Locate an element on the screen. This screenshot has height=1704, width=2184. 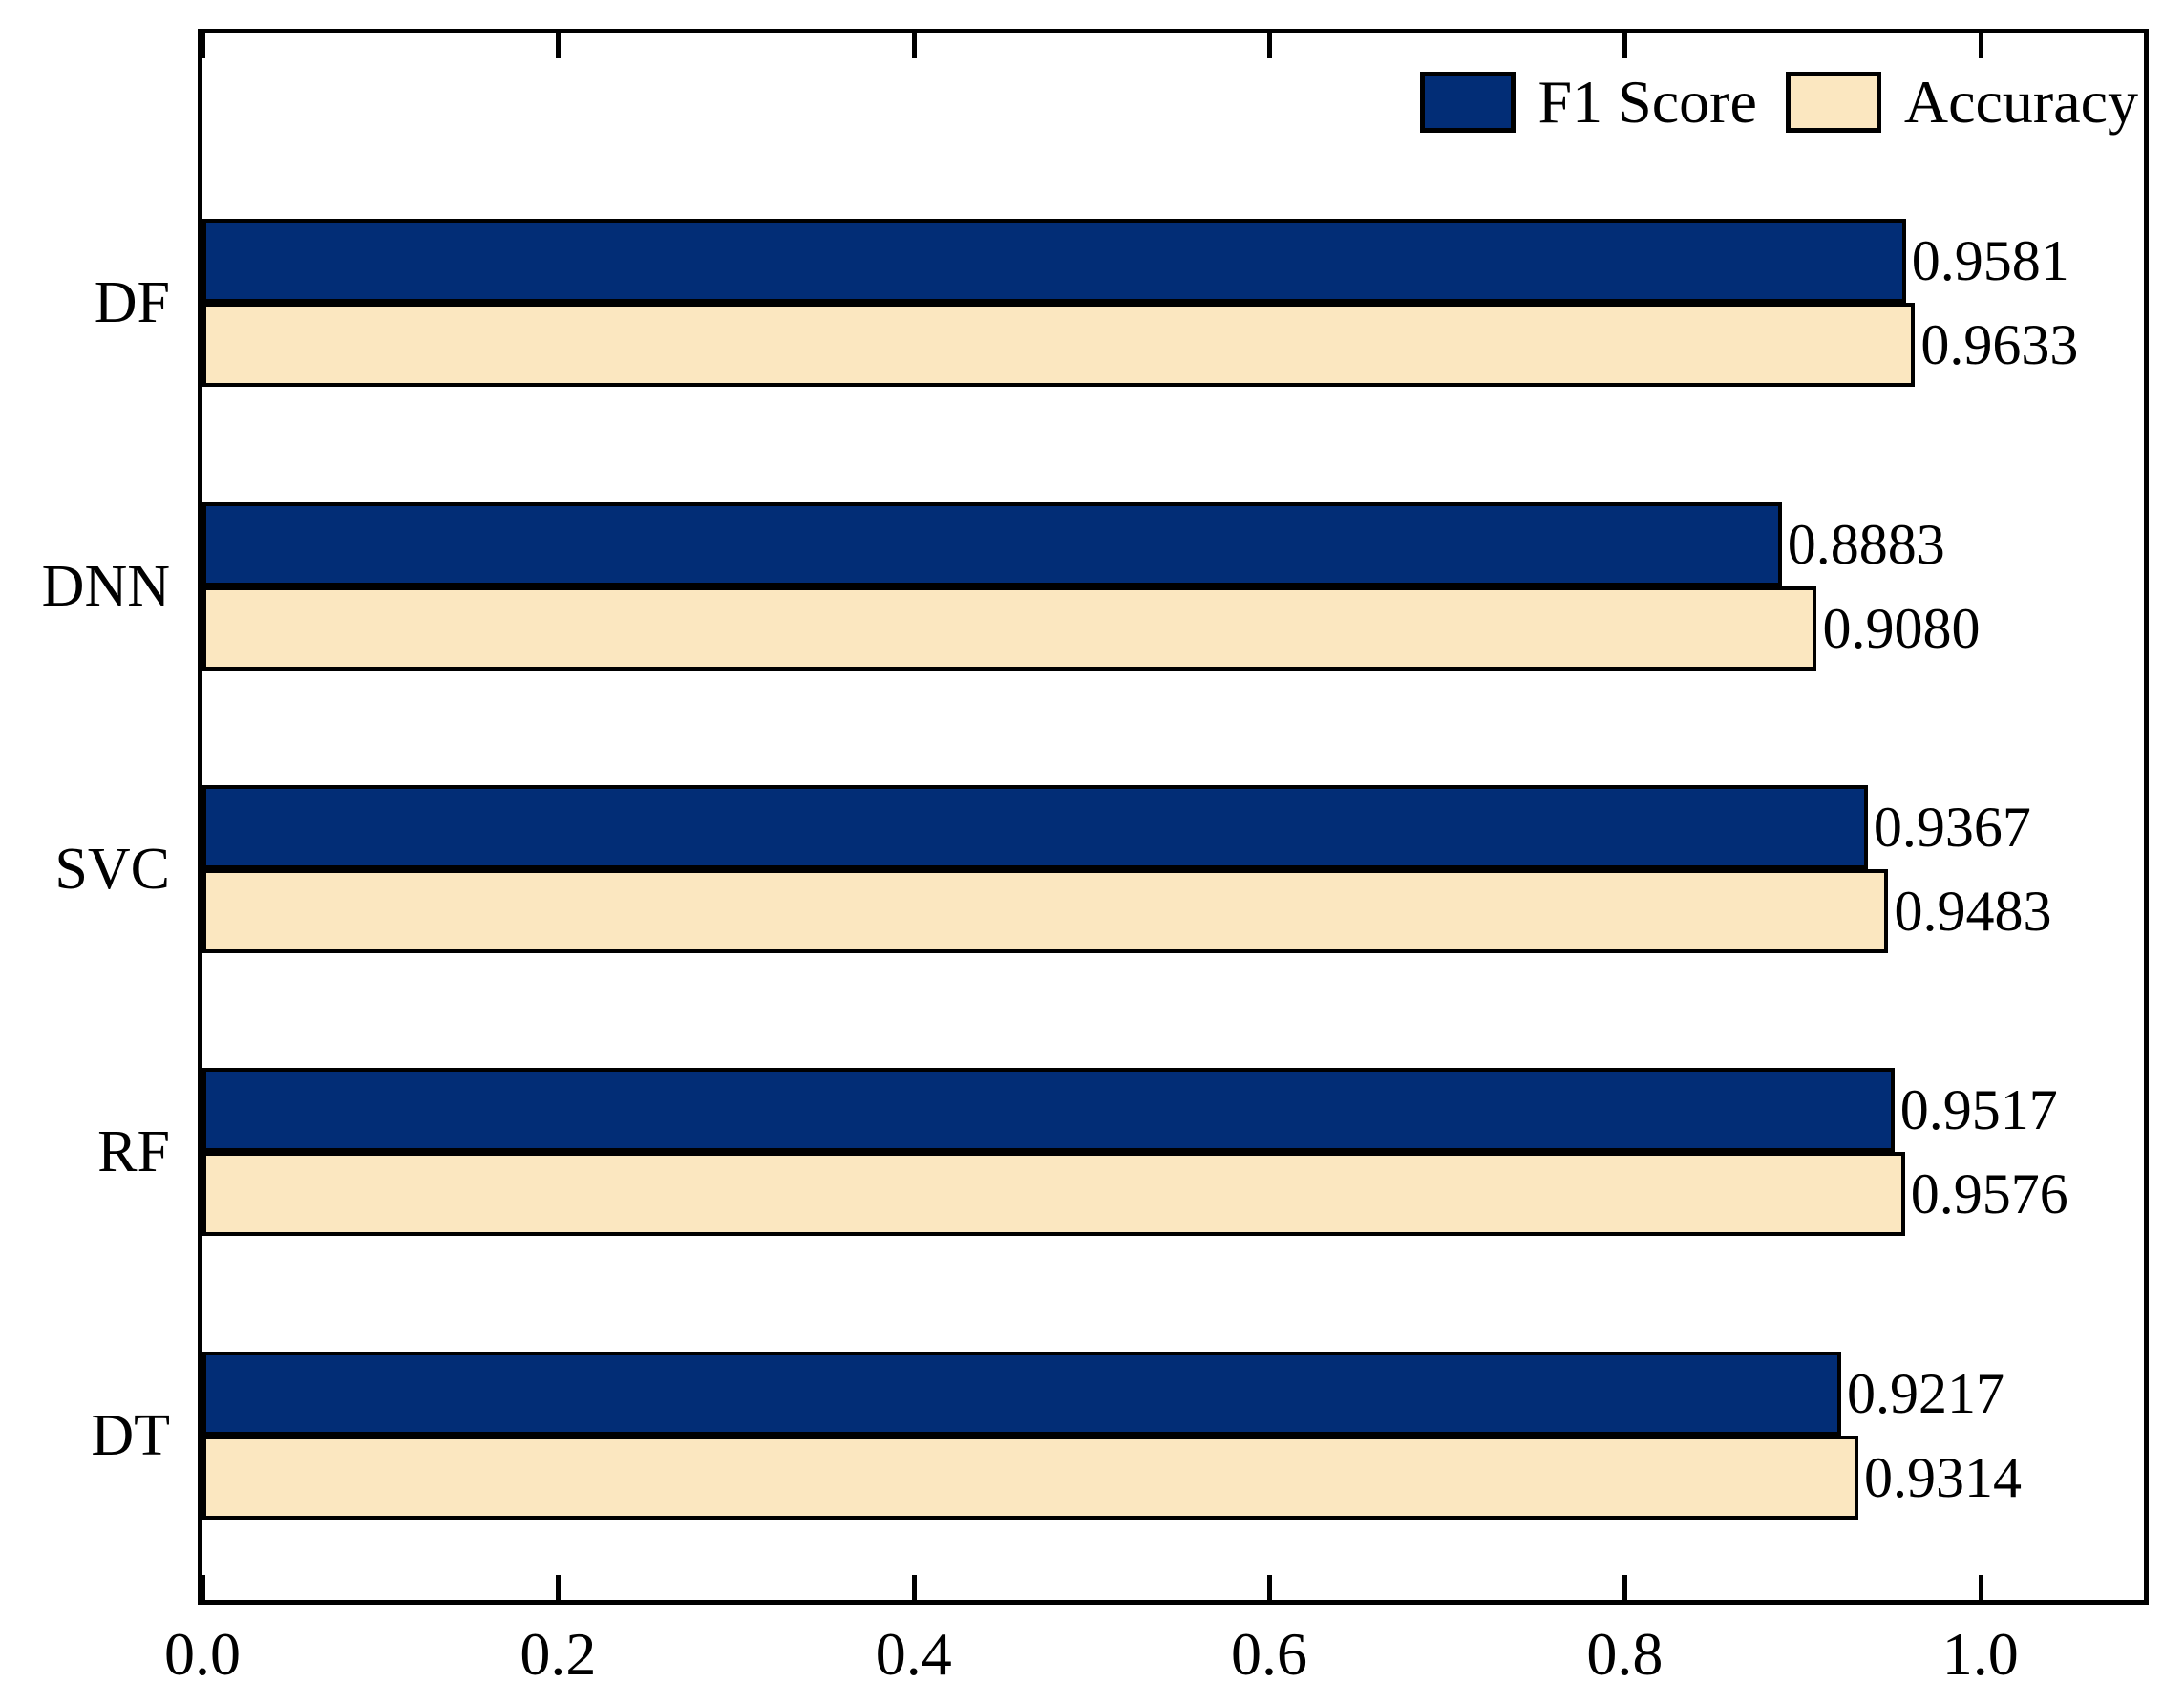
x-tick-label-0.6: 0.6 is located at coordinates (1269, 1654).